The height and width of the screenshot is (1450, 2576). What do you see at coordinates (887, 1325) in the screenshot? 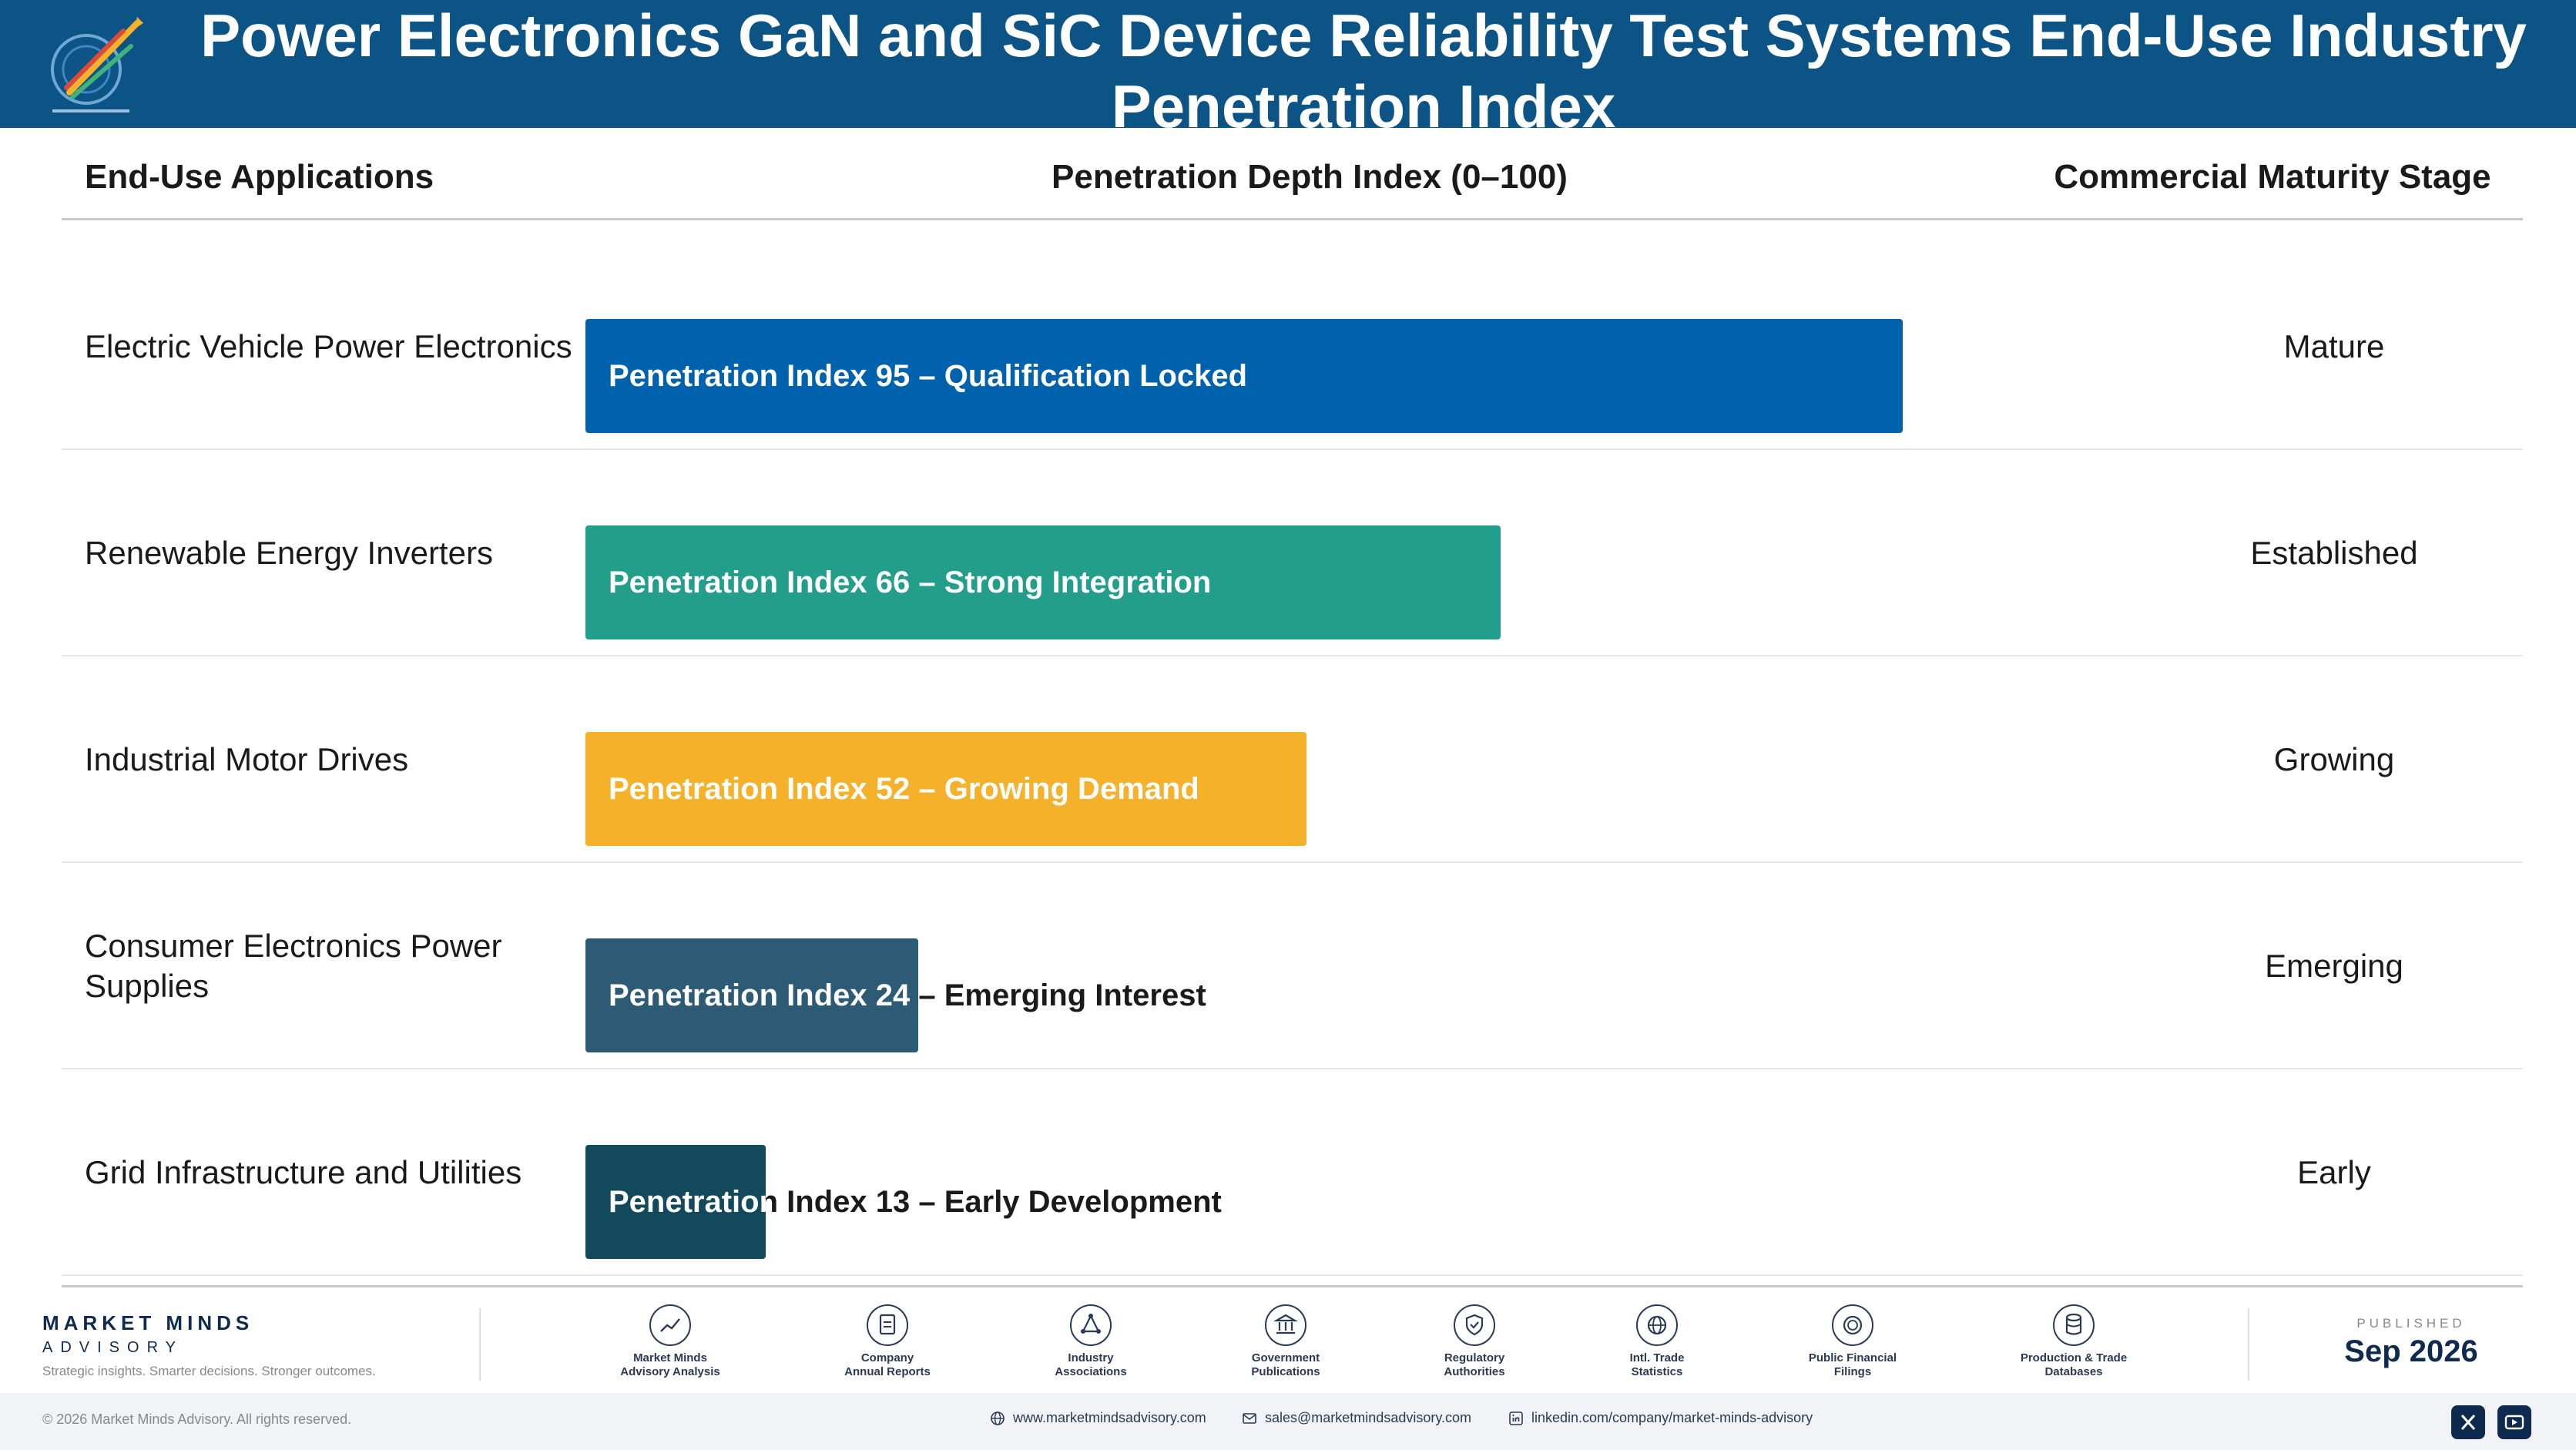
I see `document-icon` at bounding box center [887, 1325].